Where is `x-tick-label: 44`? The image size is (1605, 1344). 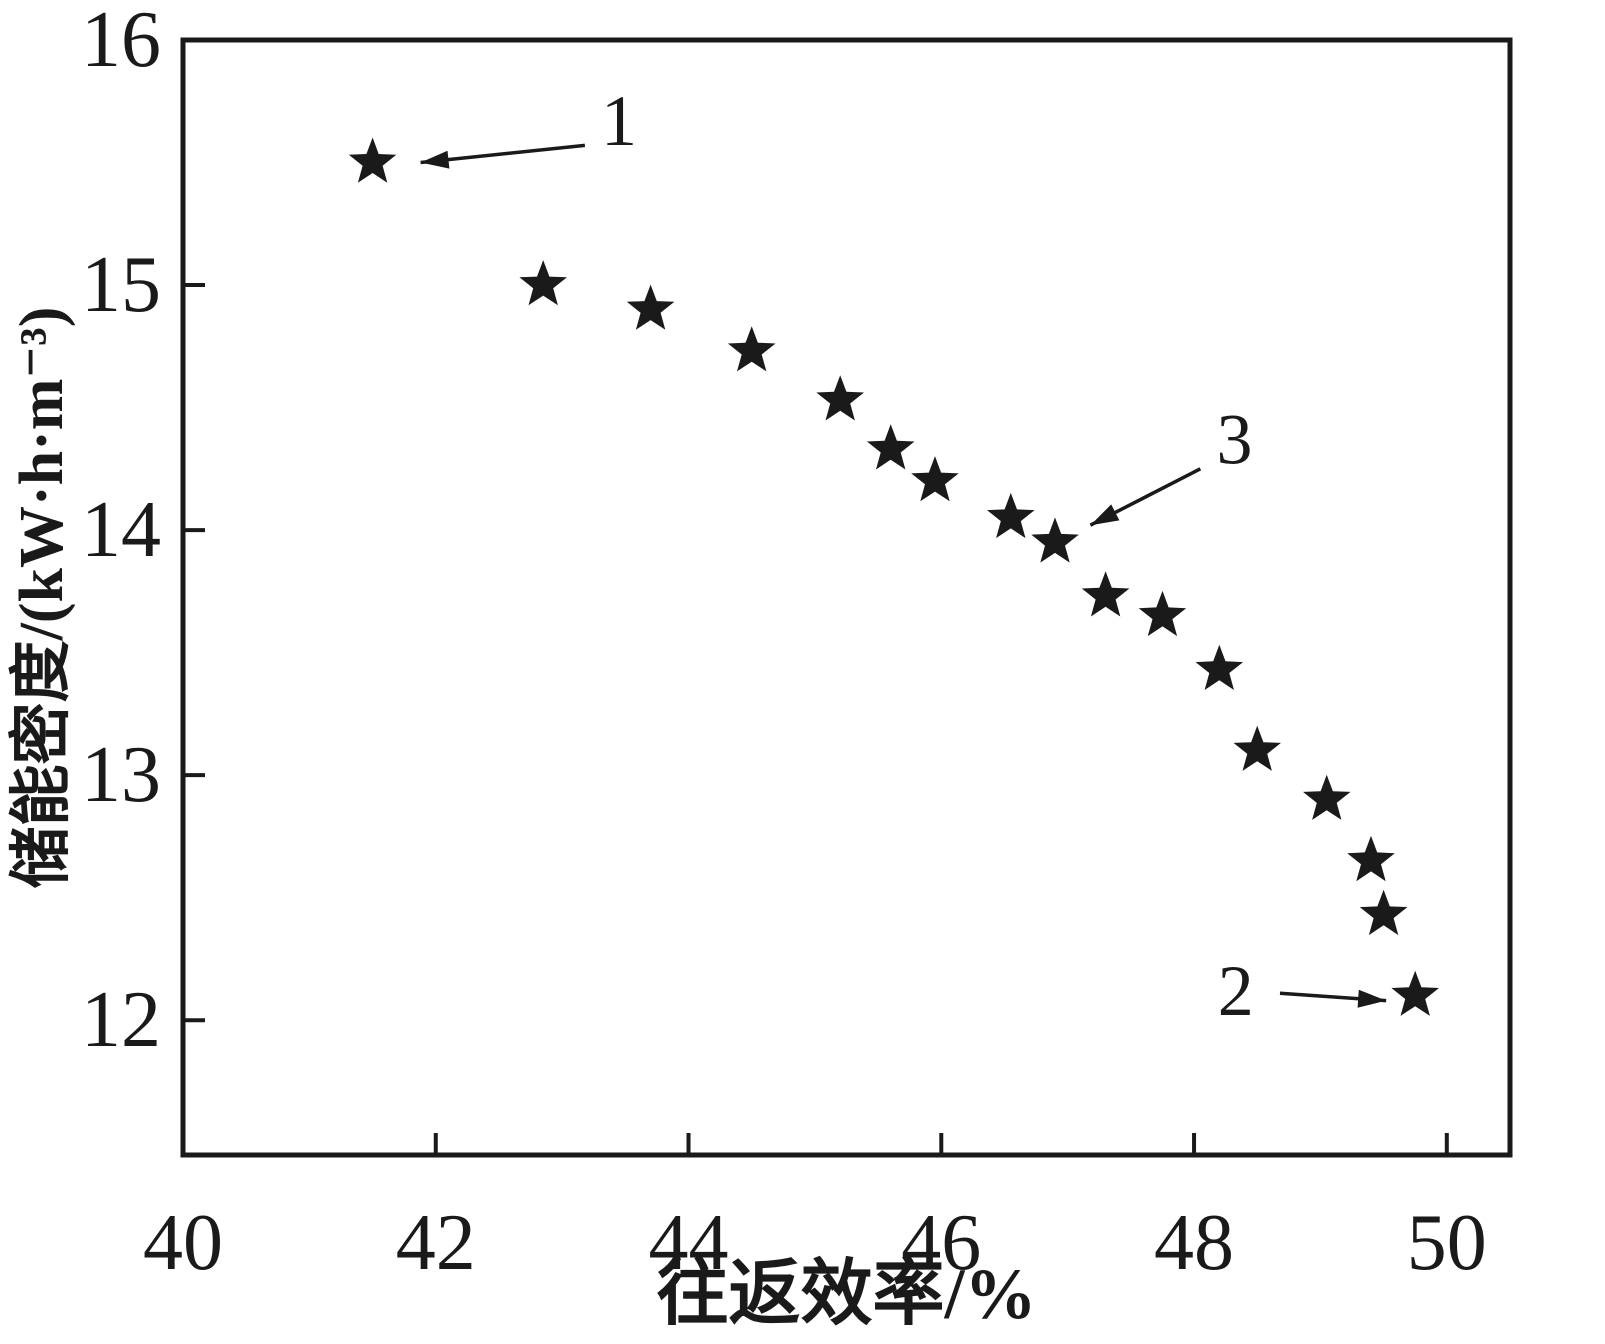
x-tick-label: 44 is located at coordinates (689, 1243).